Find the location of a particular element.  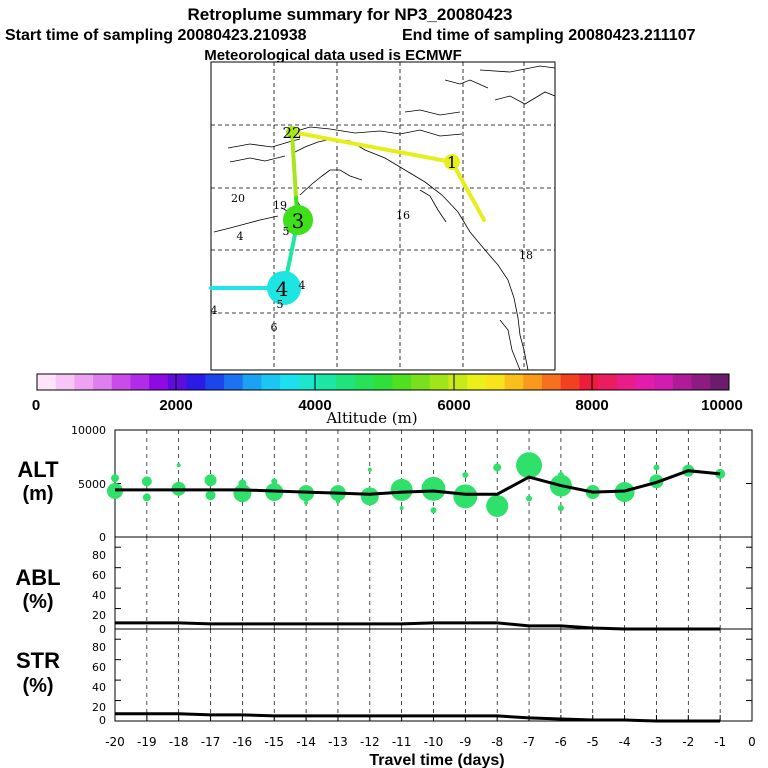

x-tick-label: -4 is located at coordinates (625, 742).